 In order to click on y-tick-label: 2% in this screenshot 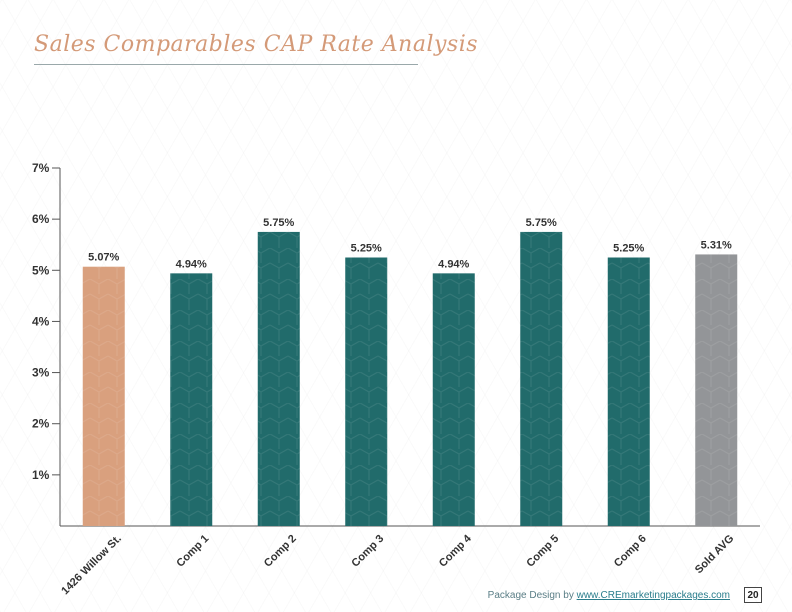, I will do `click(41, 424)`.